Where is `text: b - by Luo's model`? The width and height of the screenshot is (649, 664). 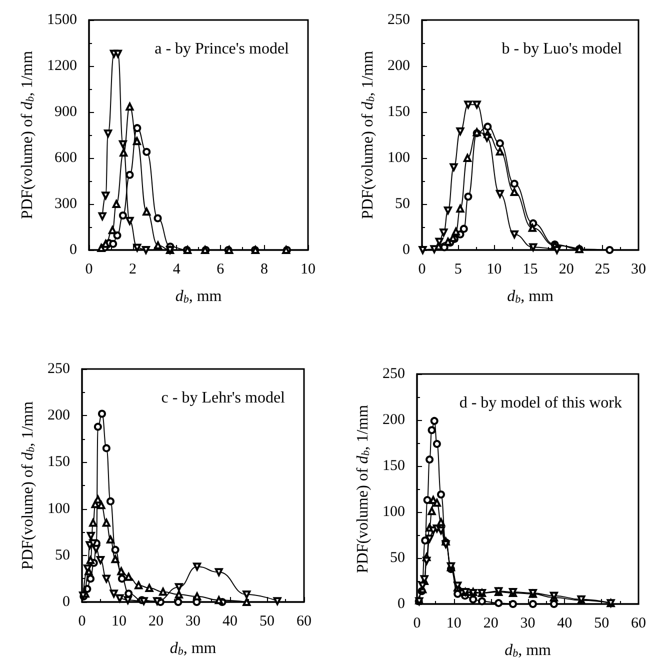
text: b - by Luo's model is located at coordinates (562, 49).